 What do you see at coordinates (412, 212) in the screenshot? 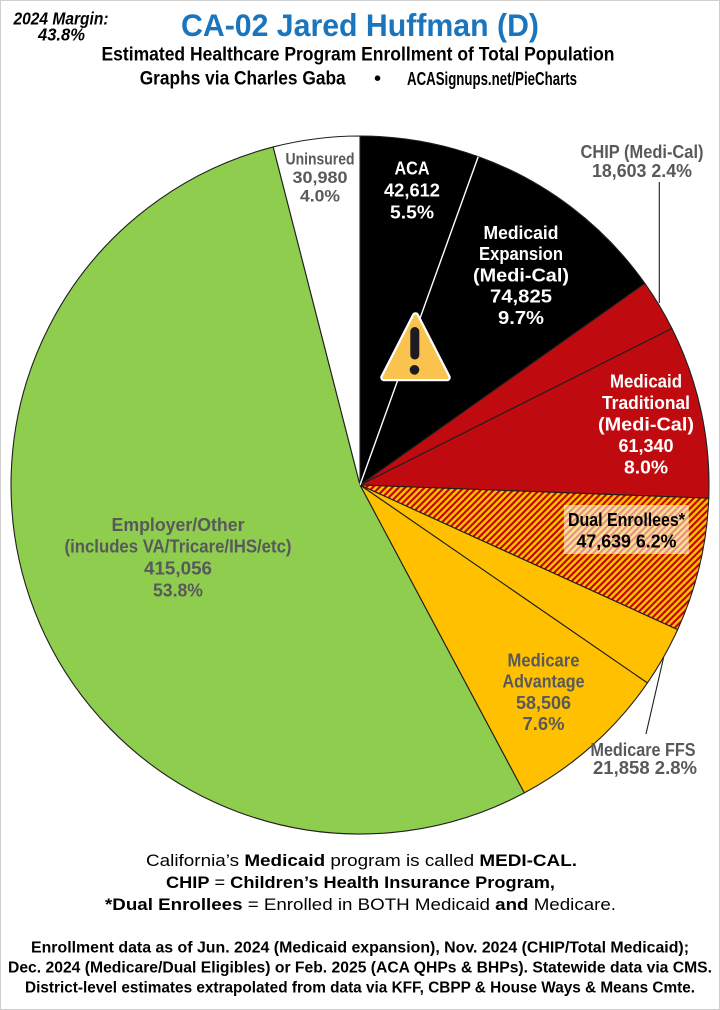
I see `svg-text: 5.5%` at bounding box center [412, 212].